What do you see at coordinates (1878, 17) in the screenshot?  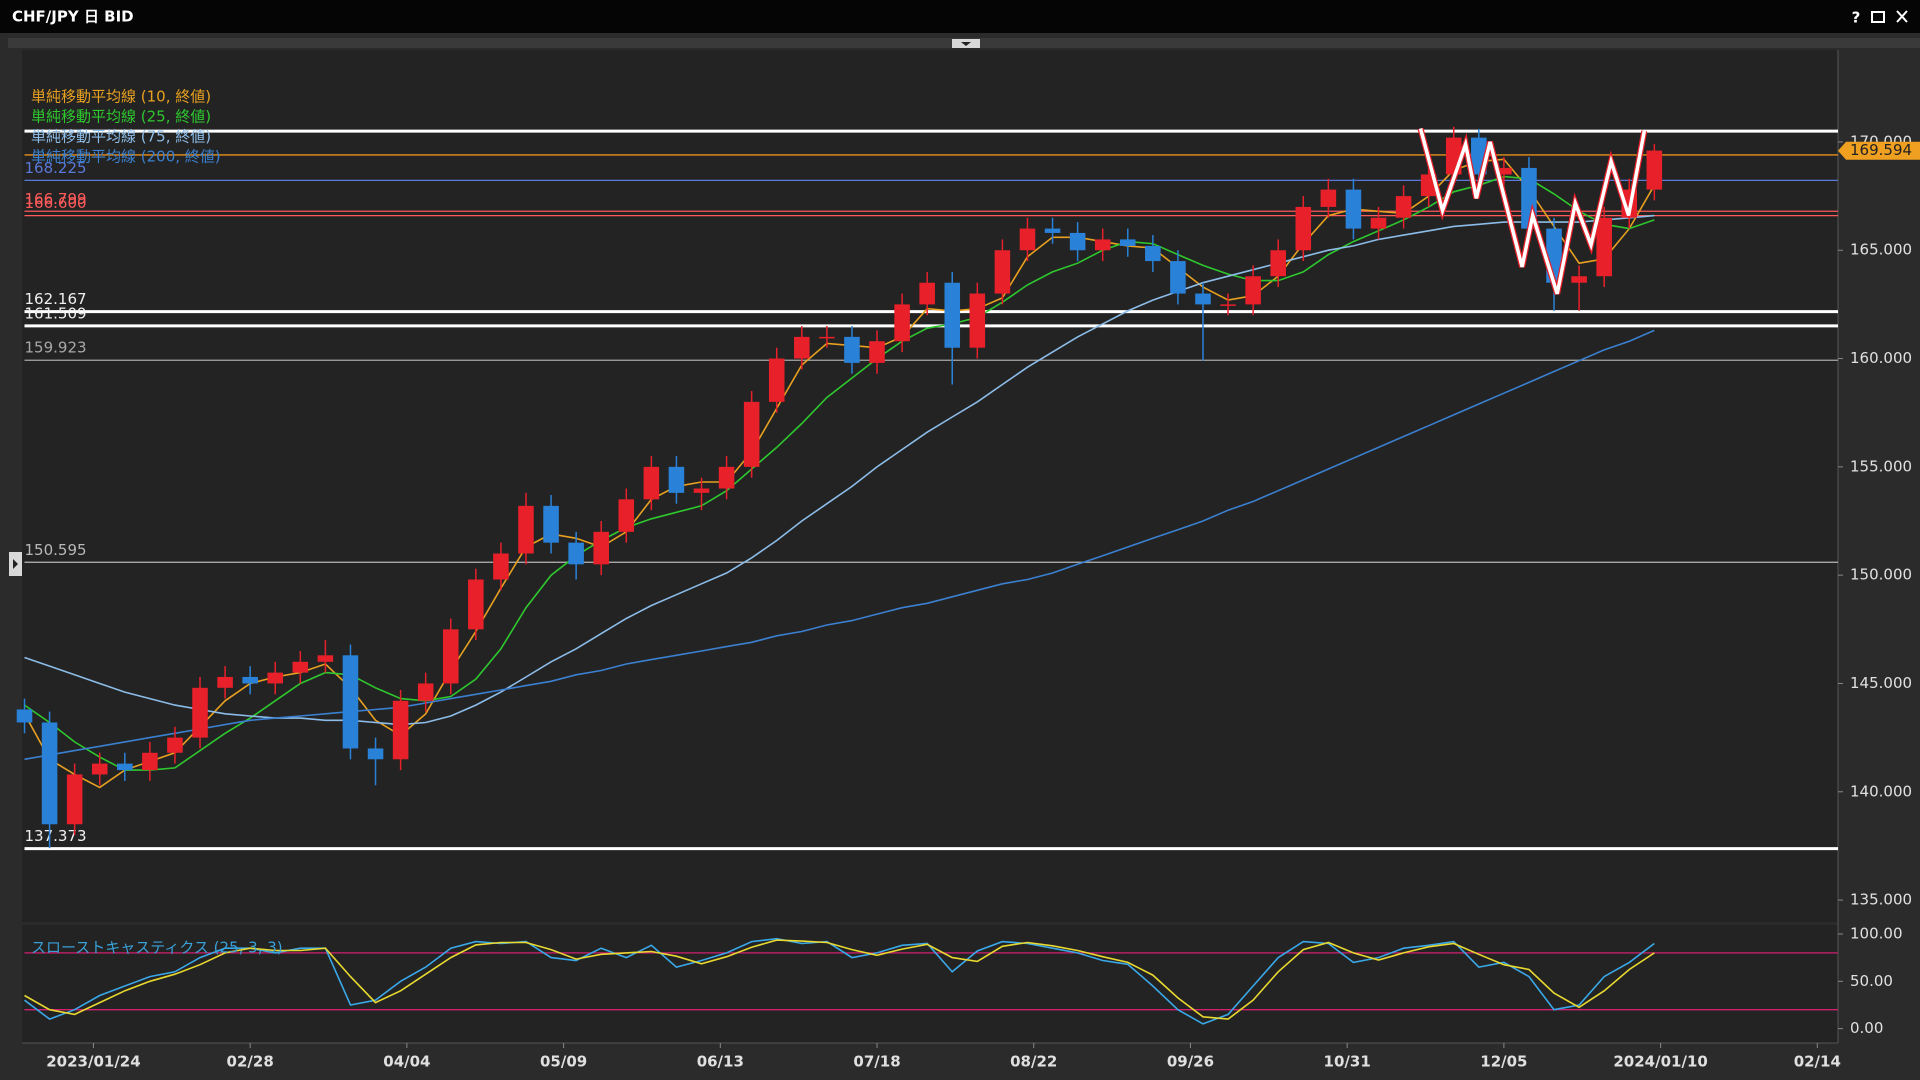 I see `maximize-button` at bounding box center [1878, 17].